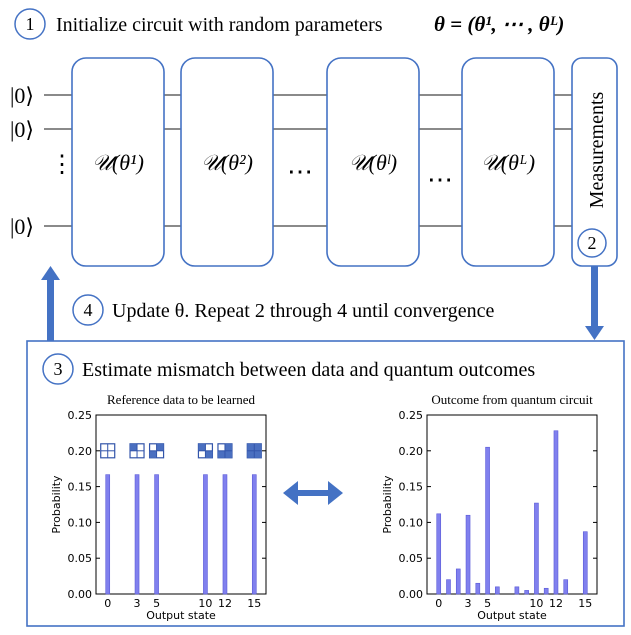 The height and width of the screenshot is (635, 631). I want to click on ket-1: |0⟩, so click(22, 129).